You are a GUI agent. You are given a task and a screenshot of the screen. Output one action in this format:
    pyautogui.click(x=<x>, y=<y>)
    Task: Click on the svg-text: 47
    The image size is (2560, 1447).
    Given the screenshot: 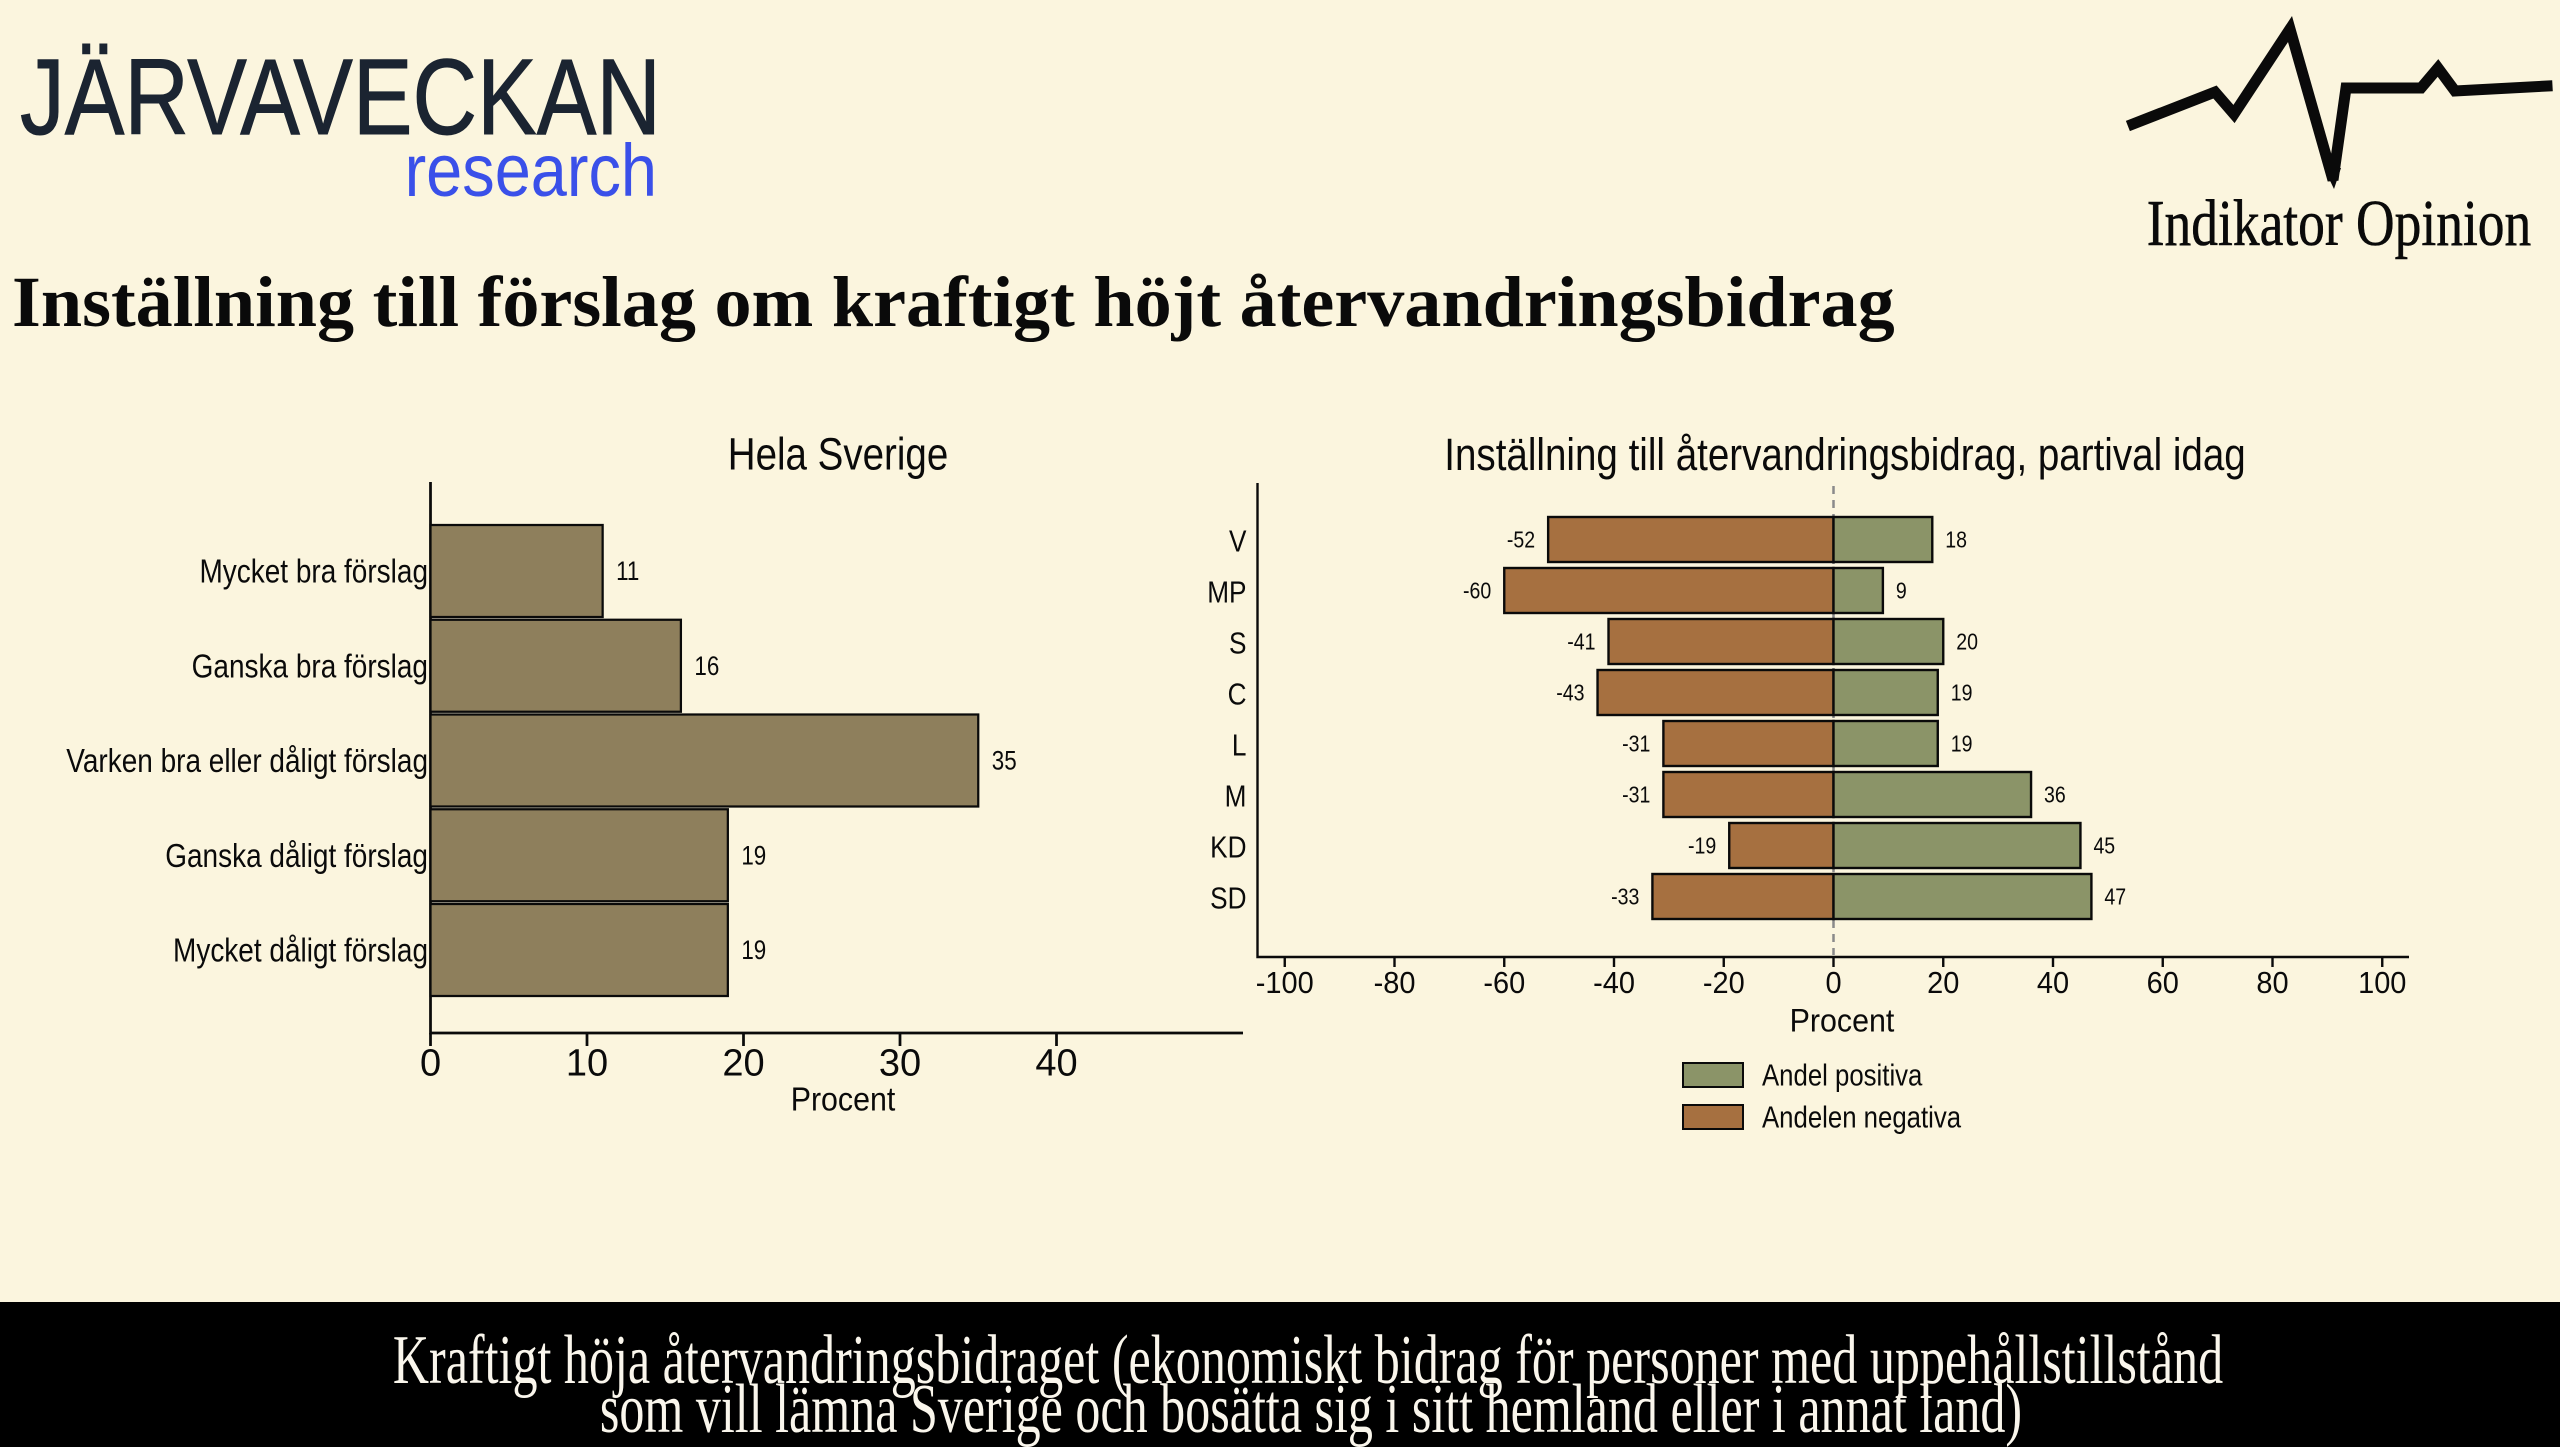 What is the action you would take?
    pyautogui.click(x=2115, y=897)
    